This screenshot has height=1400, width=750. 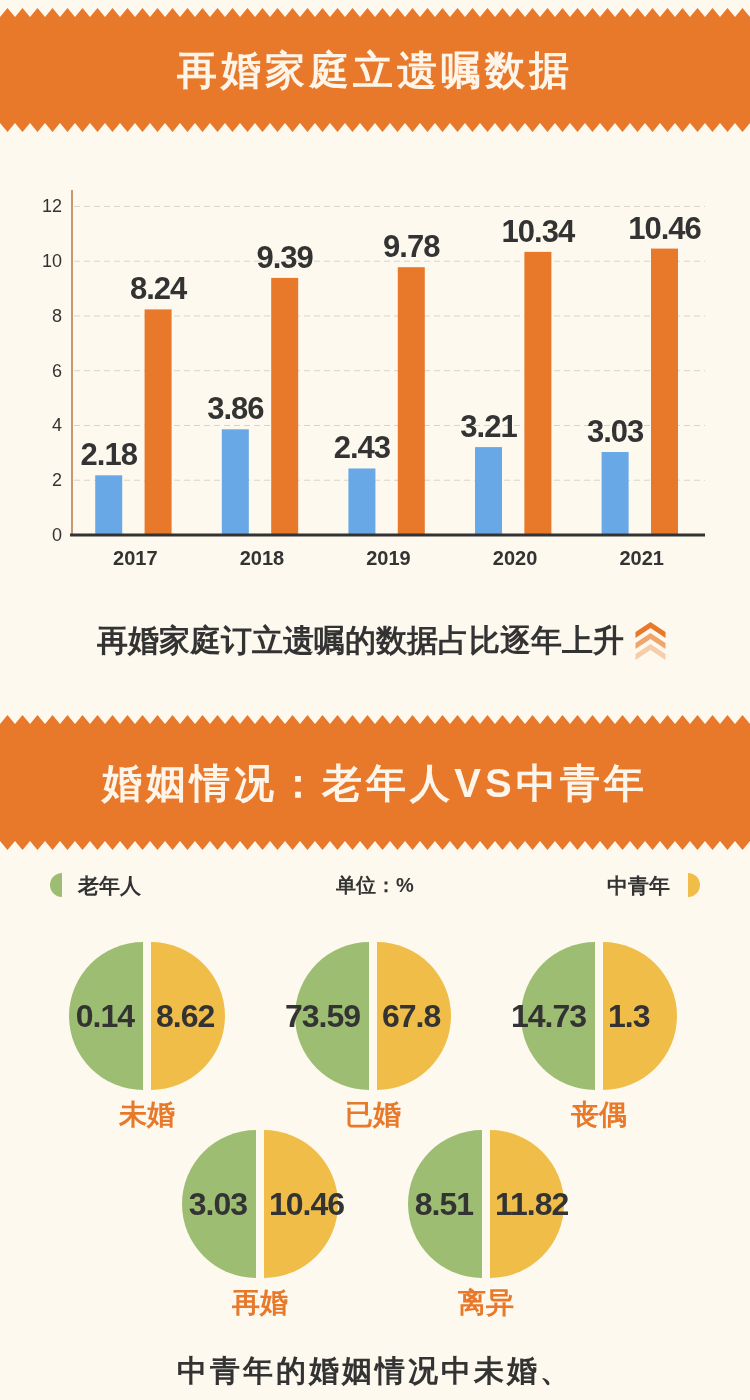 What do you see at coordinates (57, 535) in the screenshot?
I see `y-tick-label: 0` at bounding box center [57, 535].